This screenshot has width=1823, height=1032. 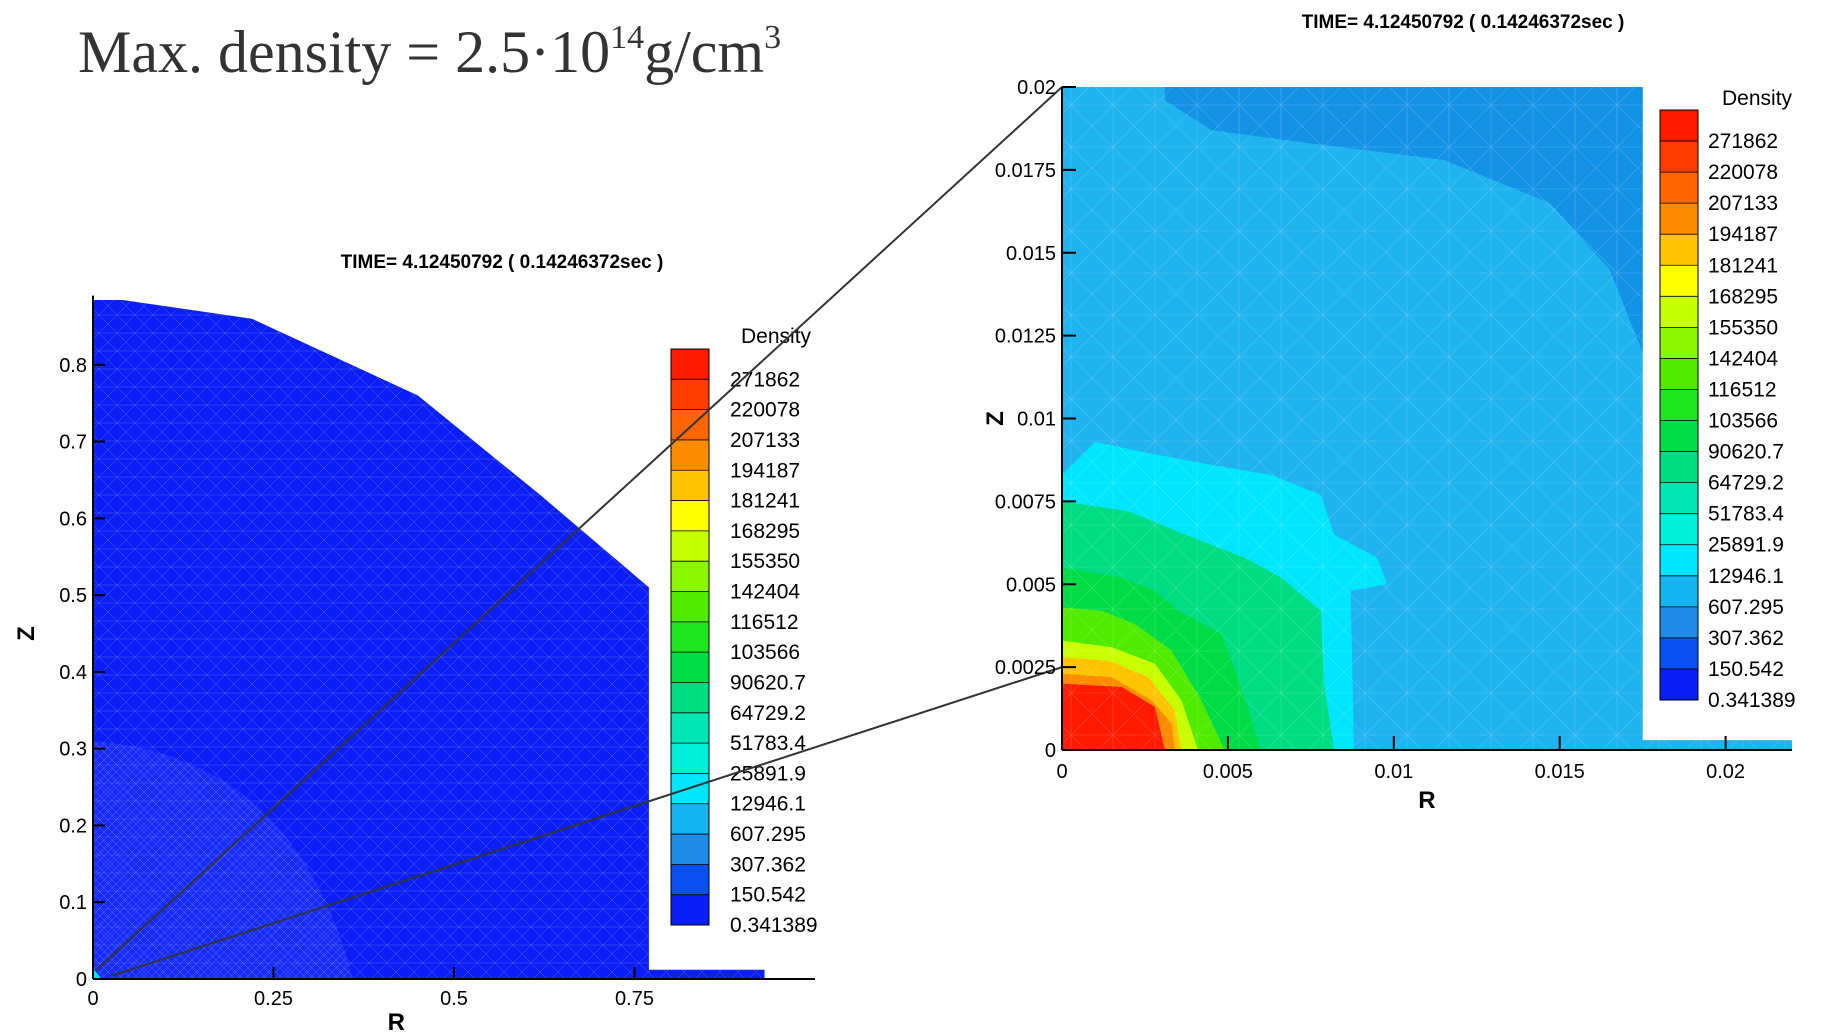 I want to click on headline-unit: g/cm, so click(x=704, y=52).